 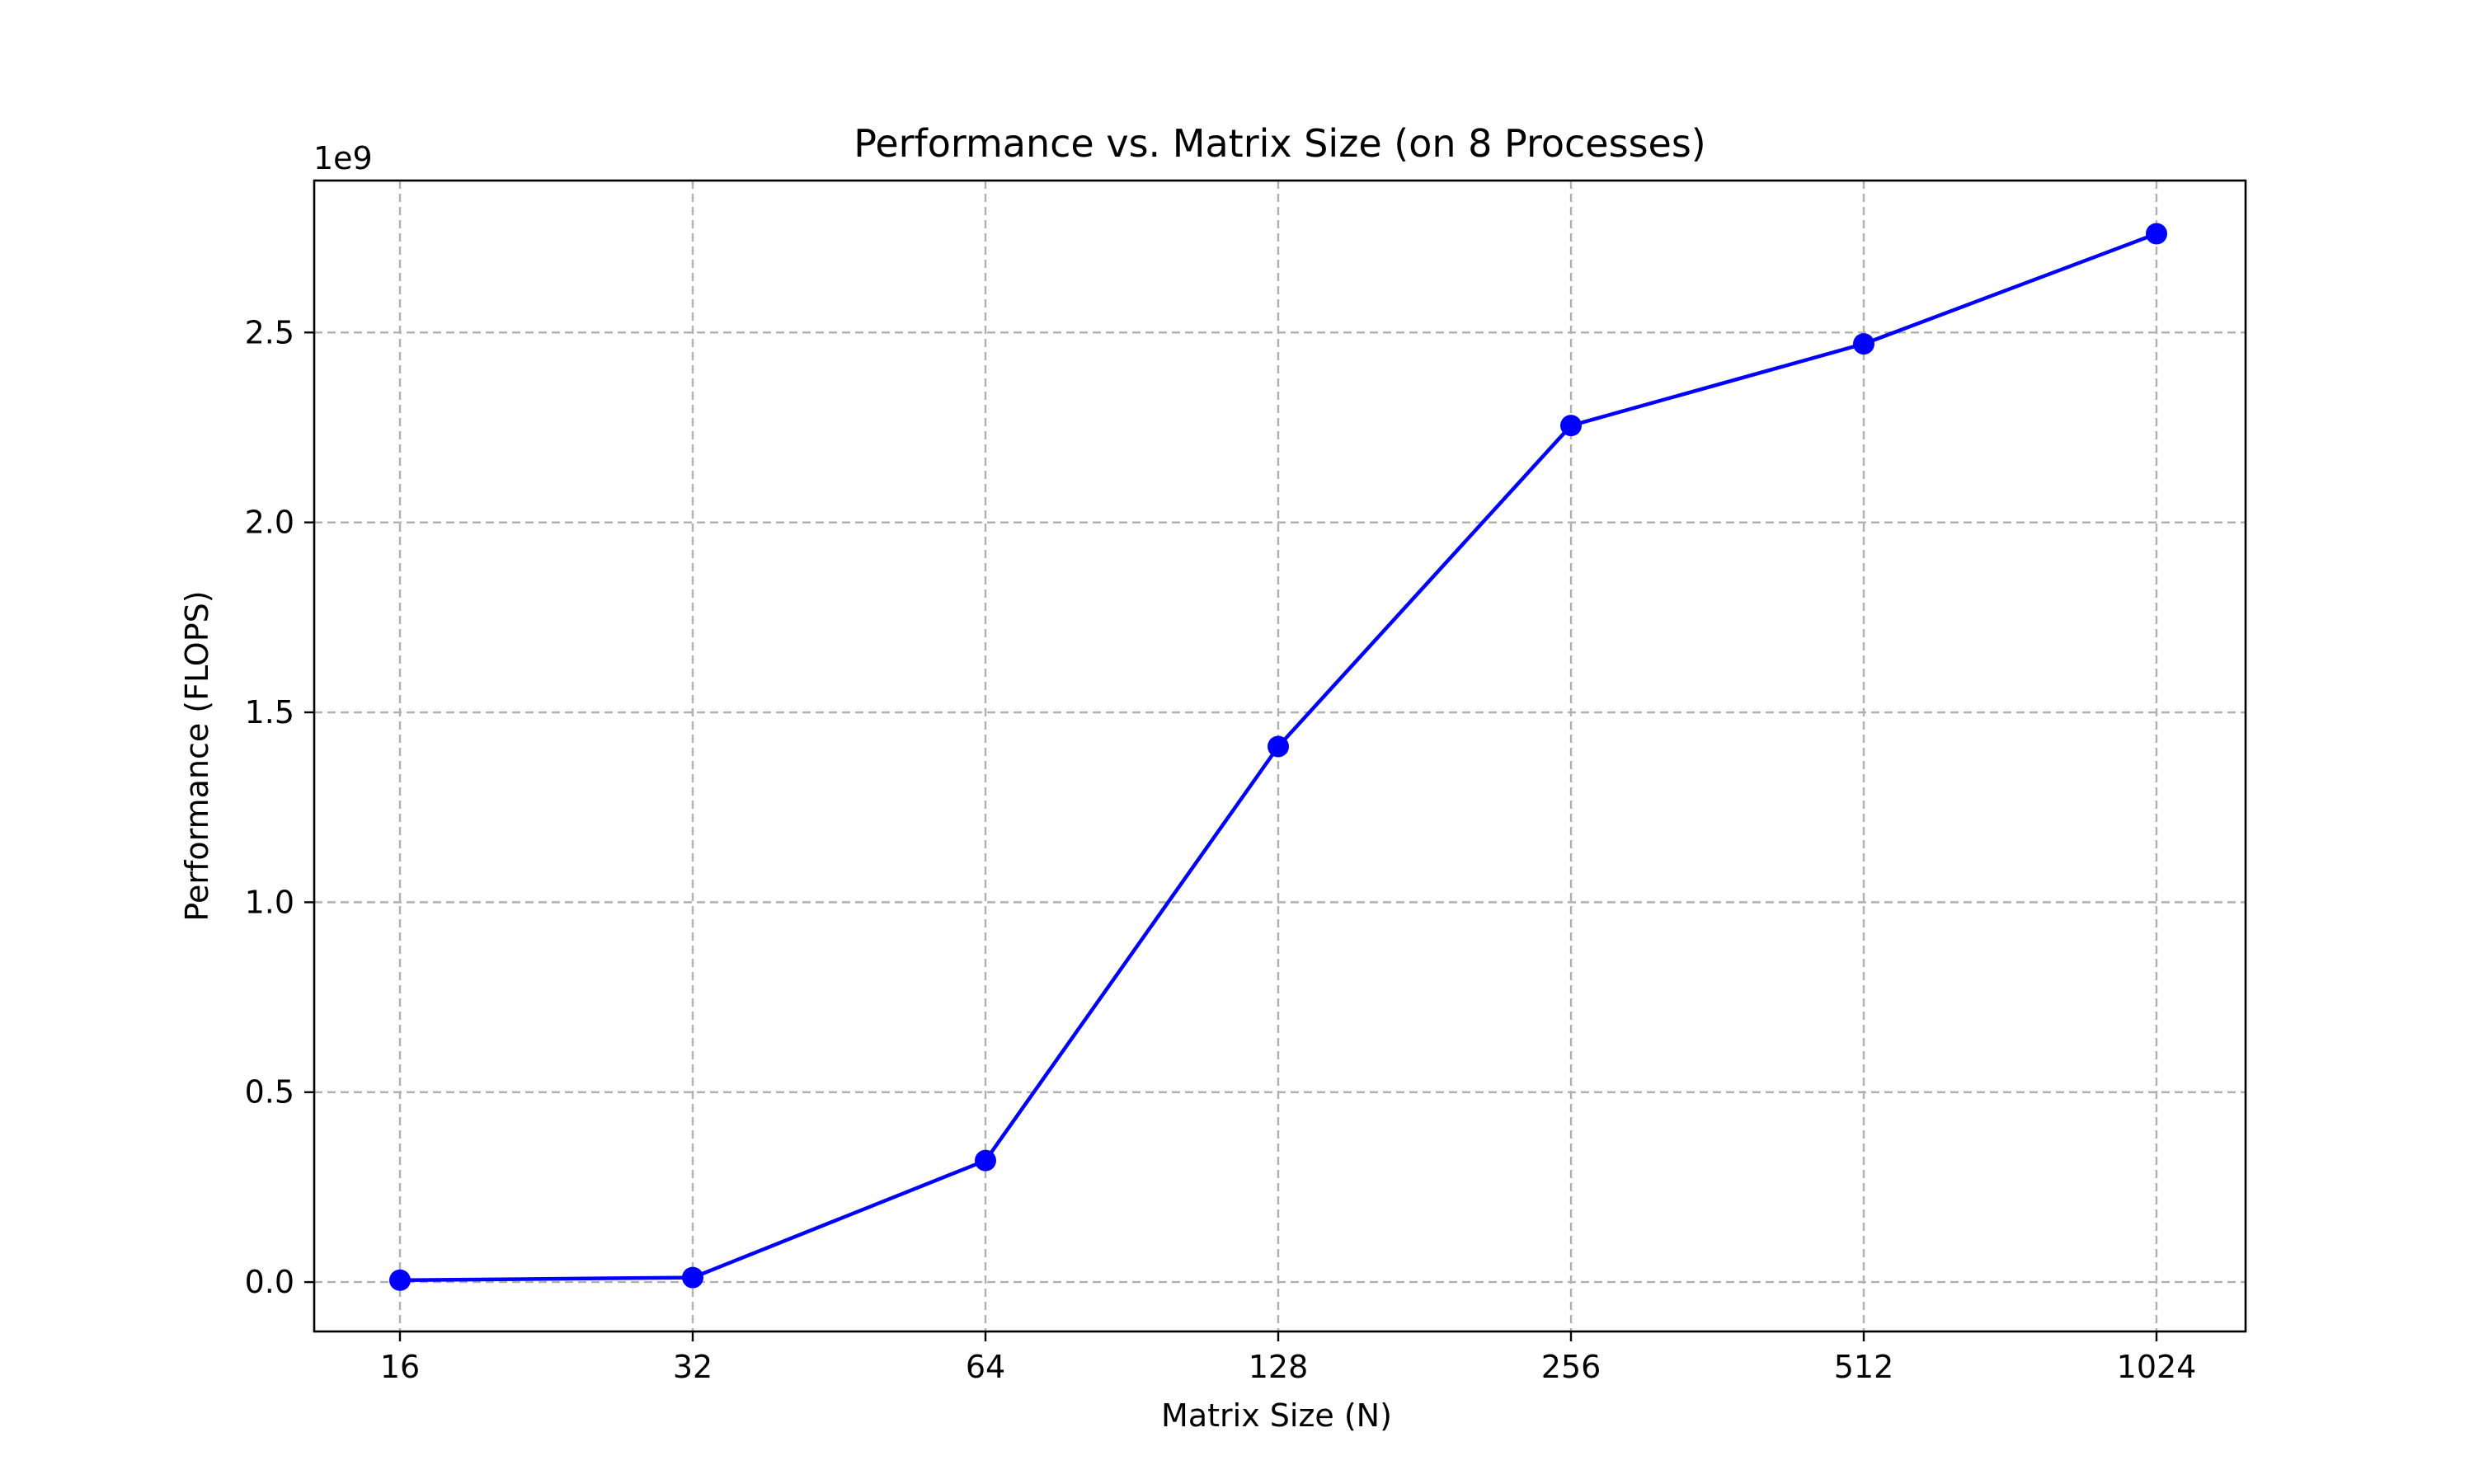 What do you see at coordinates (400, 1367) in the screenshot?
I see `x-tick-label: 16` at bounding box center [400, 1367].